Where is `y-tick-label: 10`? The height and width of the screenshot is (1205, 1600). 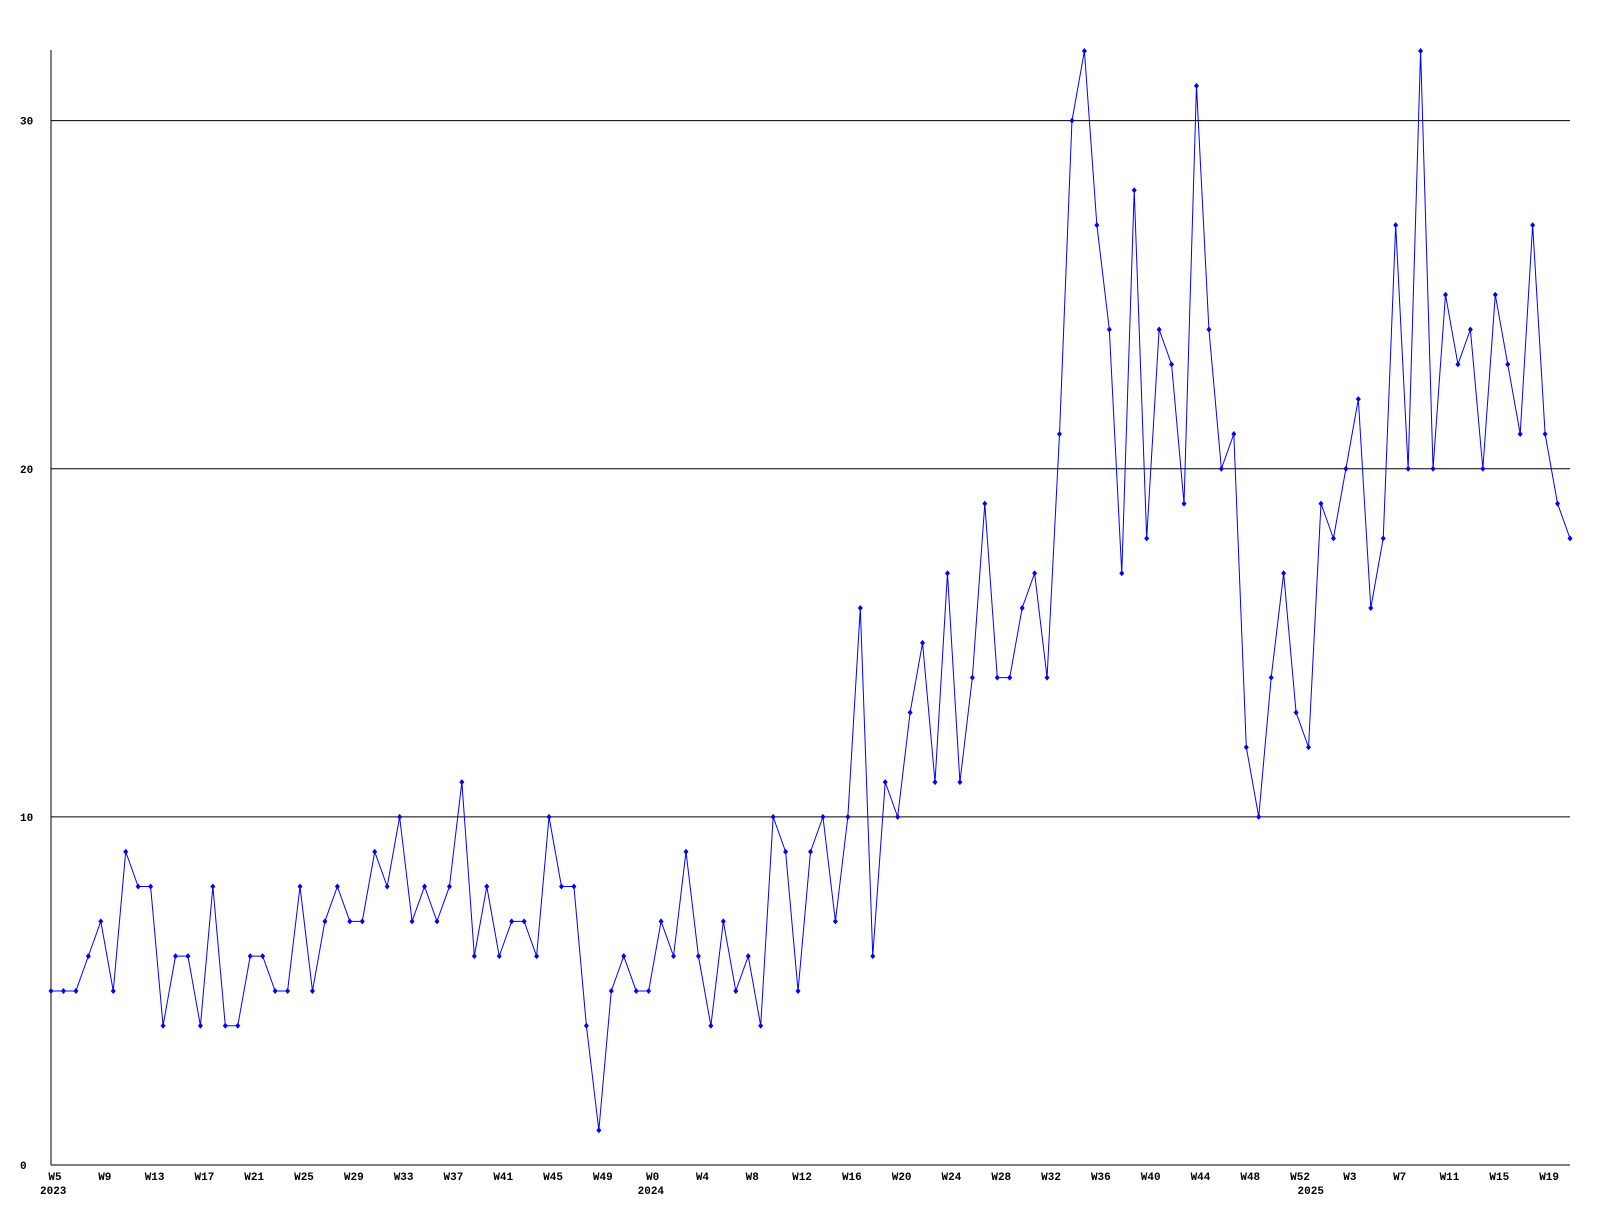 y-tick-label: 10 is located at coordinates (26, 819).